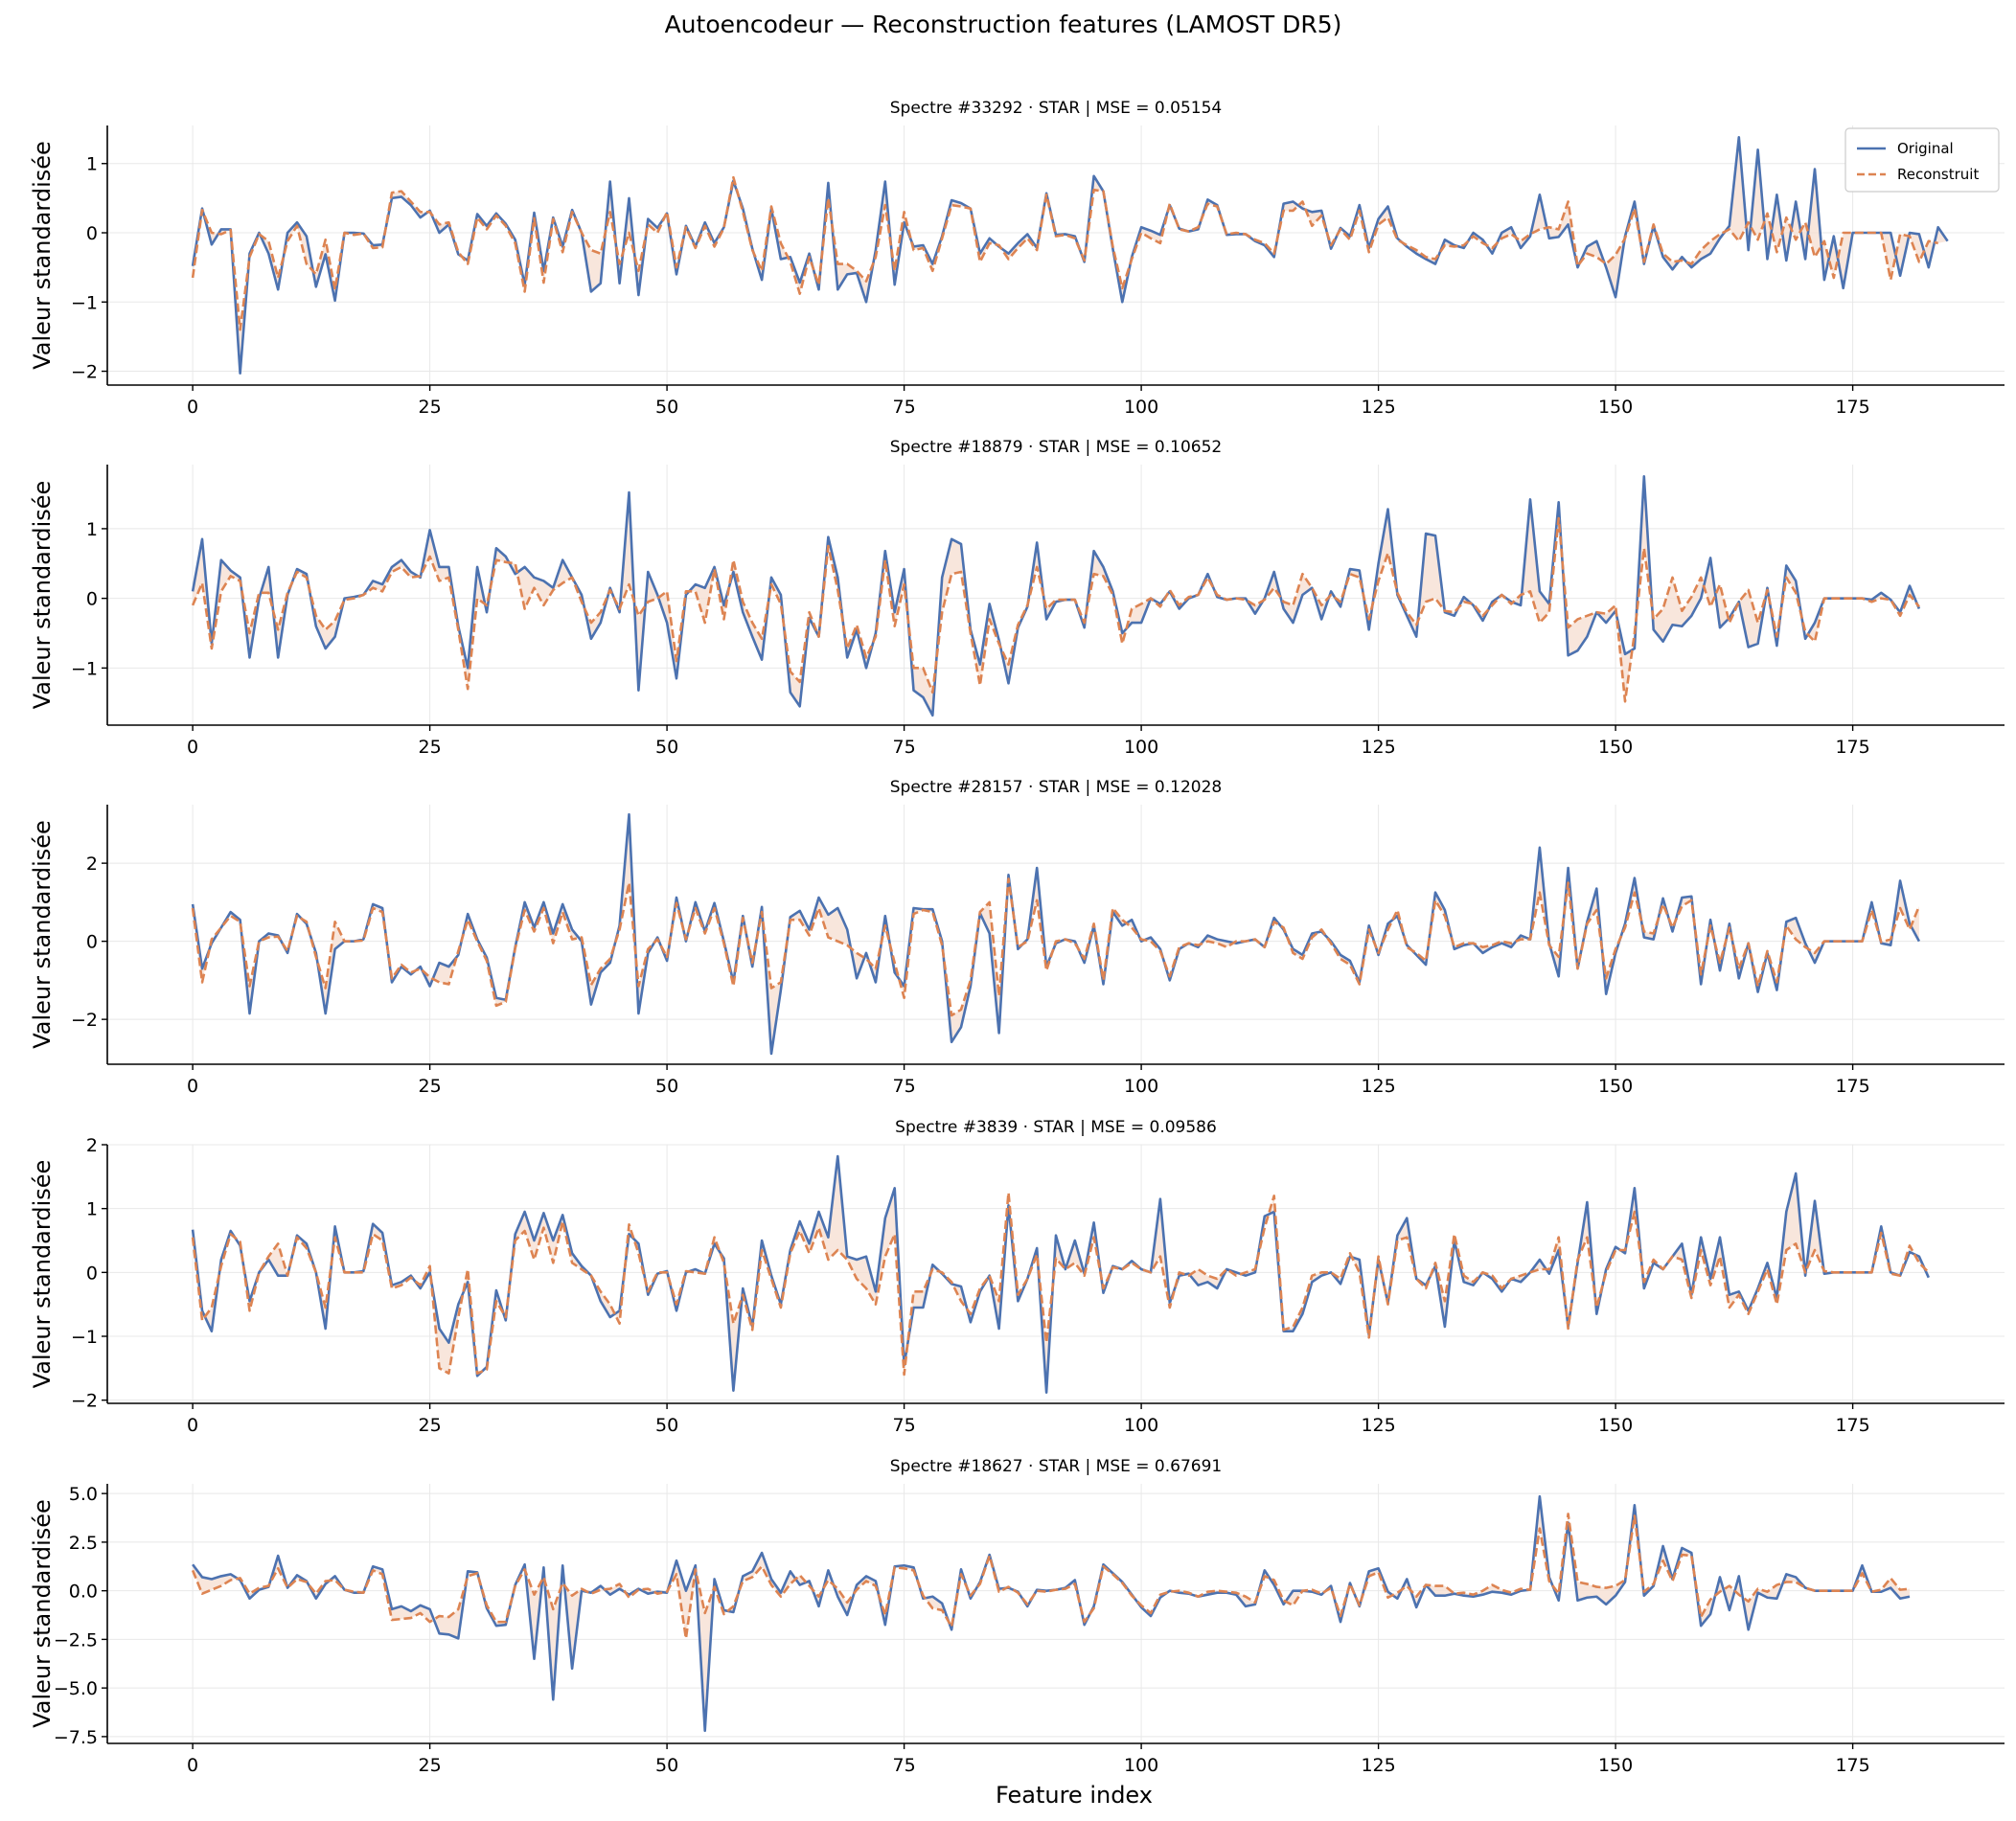 This screenshot has height=1821, width=2016. I want to click on y-tick-label: 0.0, so click(84, 1592).